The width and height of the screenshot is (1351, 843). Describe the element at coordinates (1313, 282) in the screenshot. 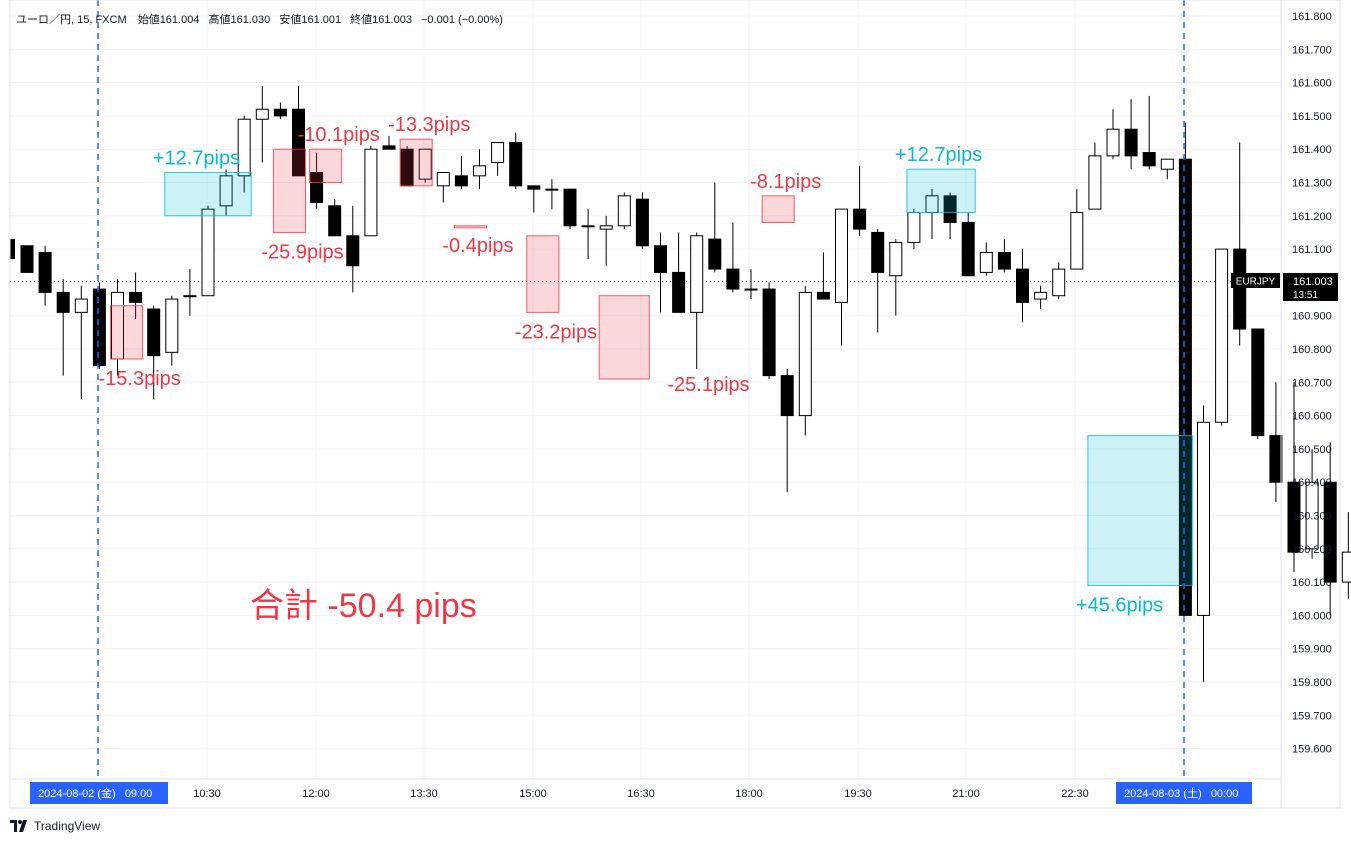

I see `price-tag-price: 161.003` at that location.